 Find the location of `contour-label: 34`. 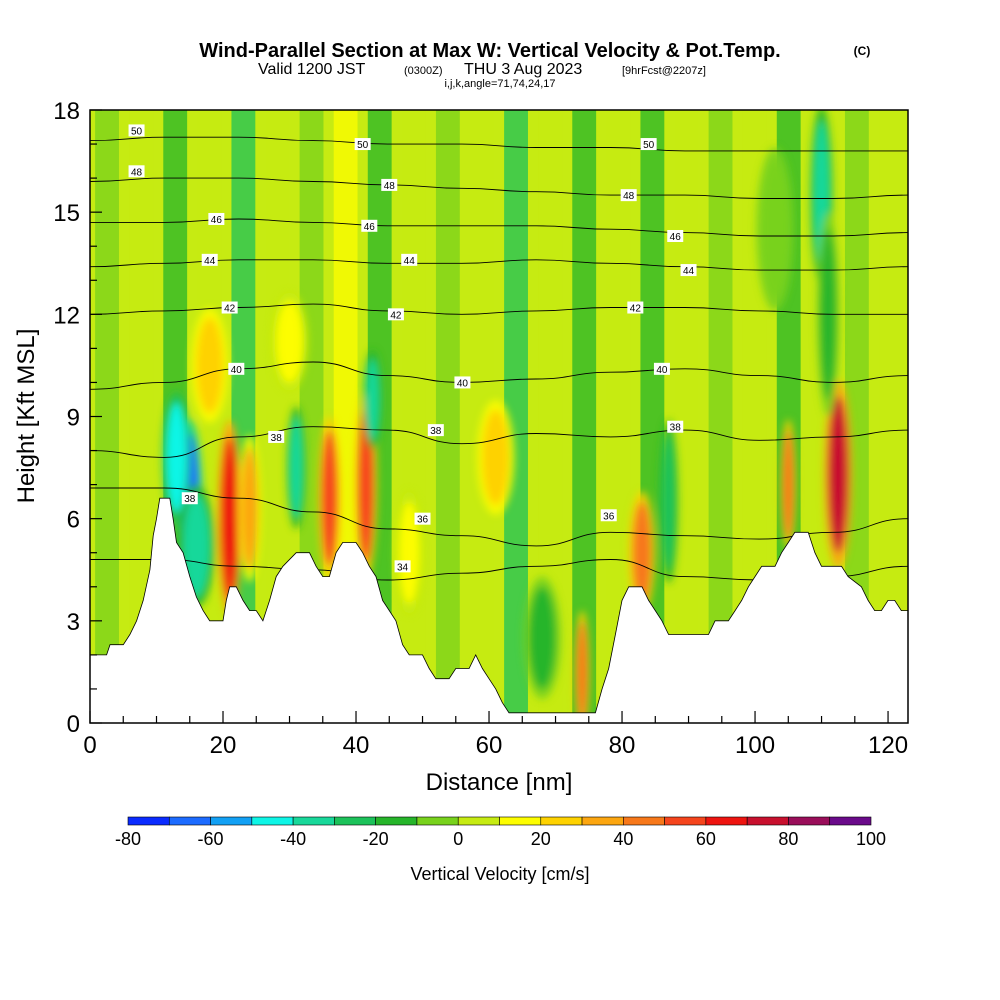

contour-label: 34 is located at coordinates (402, 566).